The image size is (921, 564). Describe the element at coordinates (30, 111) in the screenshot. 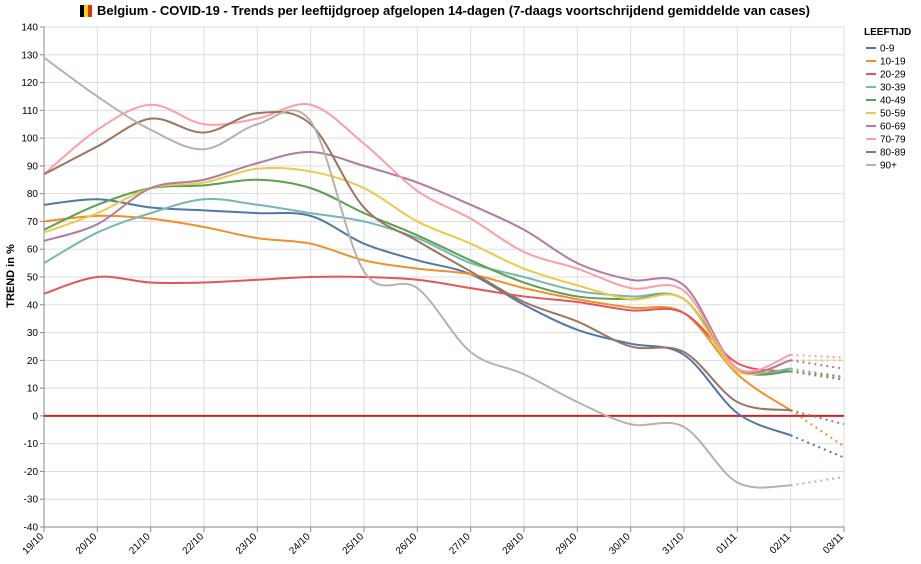

I see `y-tick-label: 110` at that location.